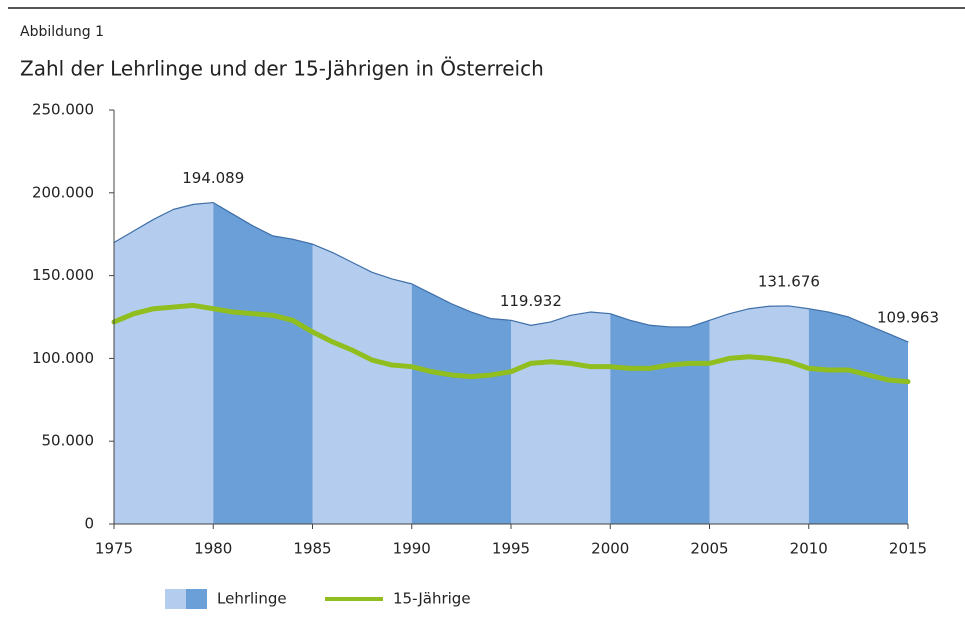 The height and width of the screenshot is (621, 965). Describe the element at coordinates (252, 599) in the screenshot. I see `legend-label: Lehrlinge` at that location.